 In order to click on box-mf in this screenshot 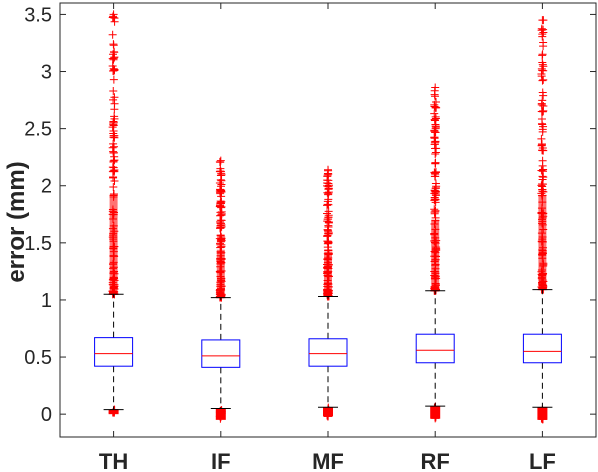, I will do `click(328, 293)`.